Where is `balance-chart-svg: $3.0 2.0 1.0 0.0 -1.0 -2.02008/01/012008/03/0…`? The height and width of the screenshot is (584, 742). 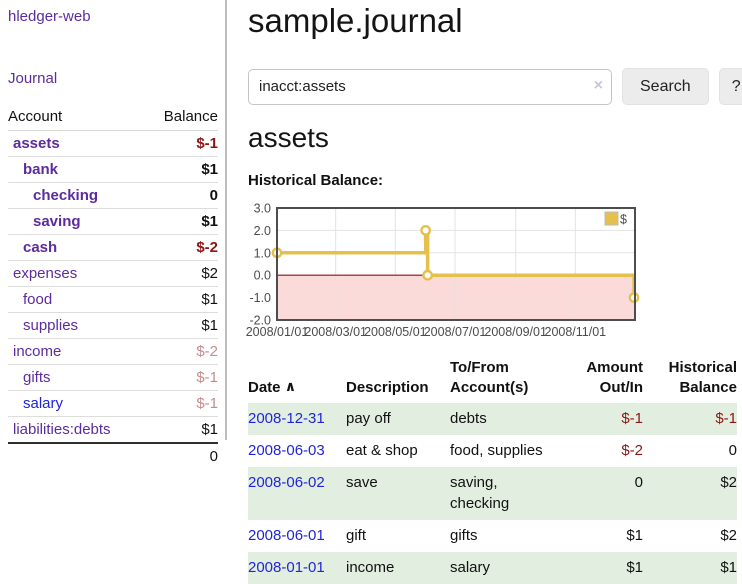 balance-chart-svg: $3.0 2.0 1.0 0.0 -1.0 -2.02008/01/012008/03/0… is located at coordinates (443, 270).